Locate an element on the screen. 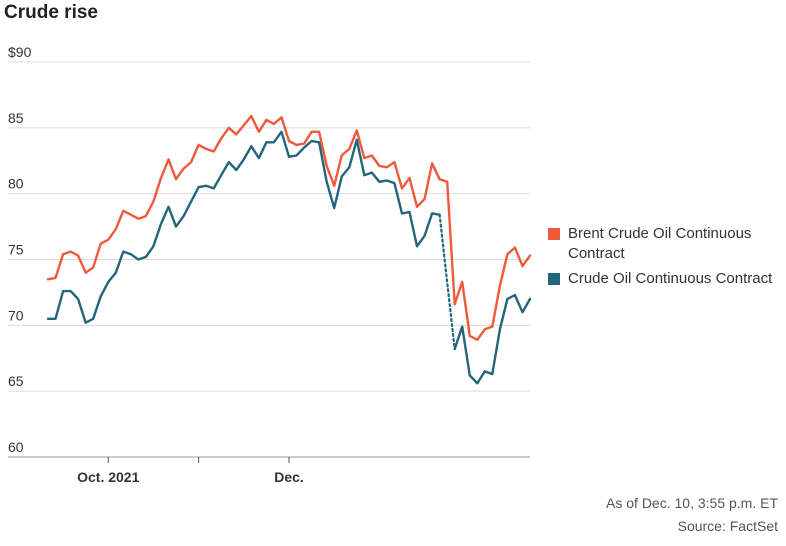 Image resolution: width=786 pixels, height=546 pixels. chart-title: Crude rise is located at coordinates (51, 12).